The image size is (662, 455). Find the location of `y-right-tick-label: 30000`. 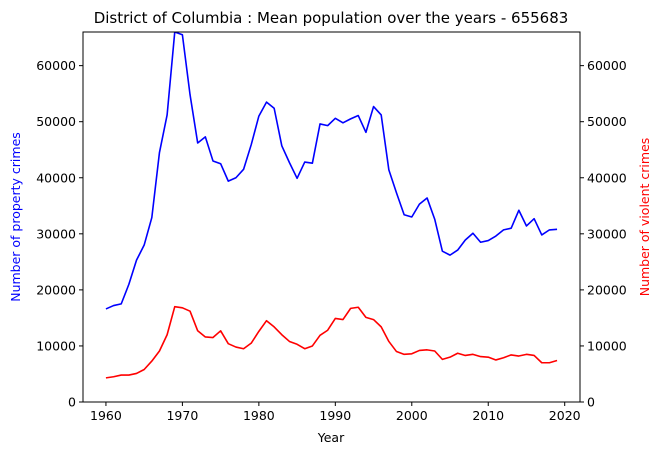

y-right-tick-label: 30000 is located at coordinates (607, 233).